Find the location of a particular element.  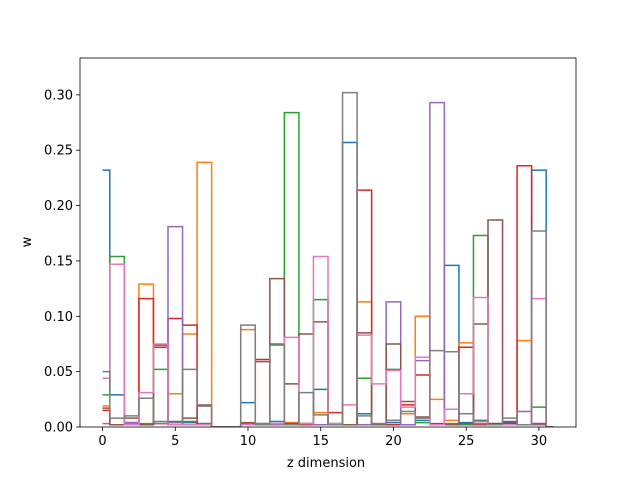

x-tick-label: 10 is located at coordinates (248, 441).